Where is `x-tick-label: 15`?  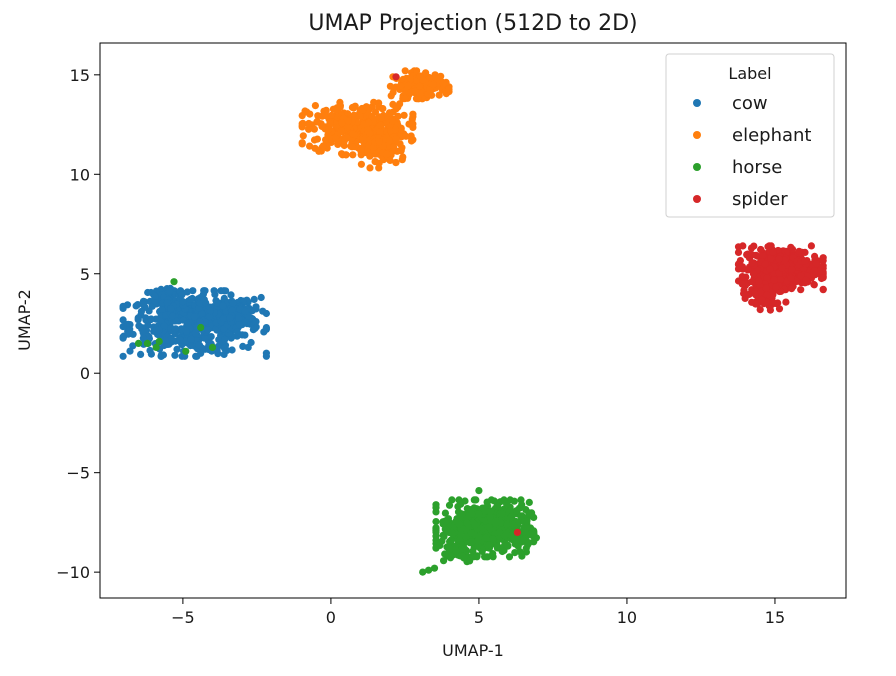 x-tick-label: 15 is located at coordinates (775, 617).